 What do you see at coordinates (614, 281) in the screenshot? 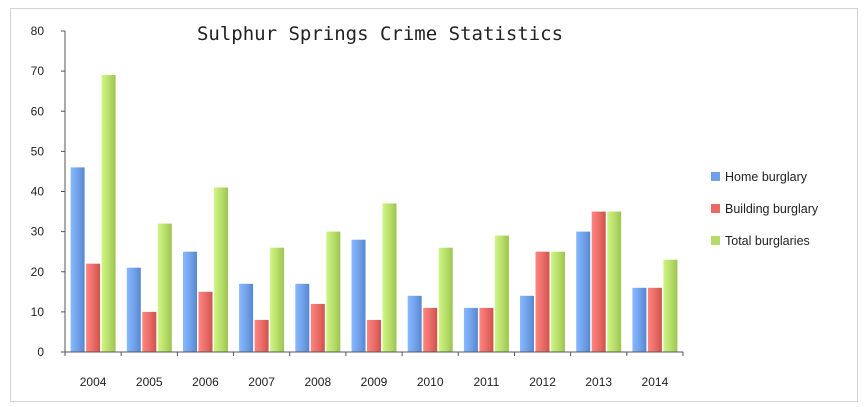
I see `bar-total-burglaries-2013` at bounding box center [614, 281].